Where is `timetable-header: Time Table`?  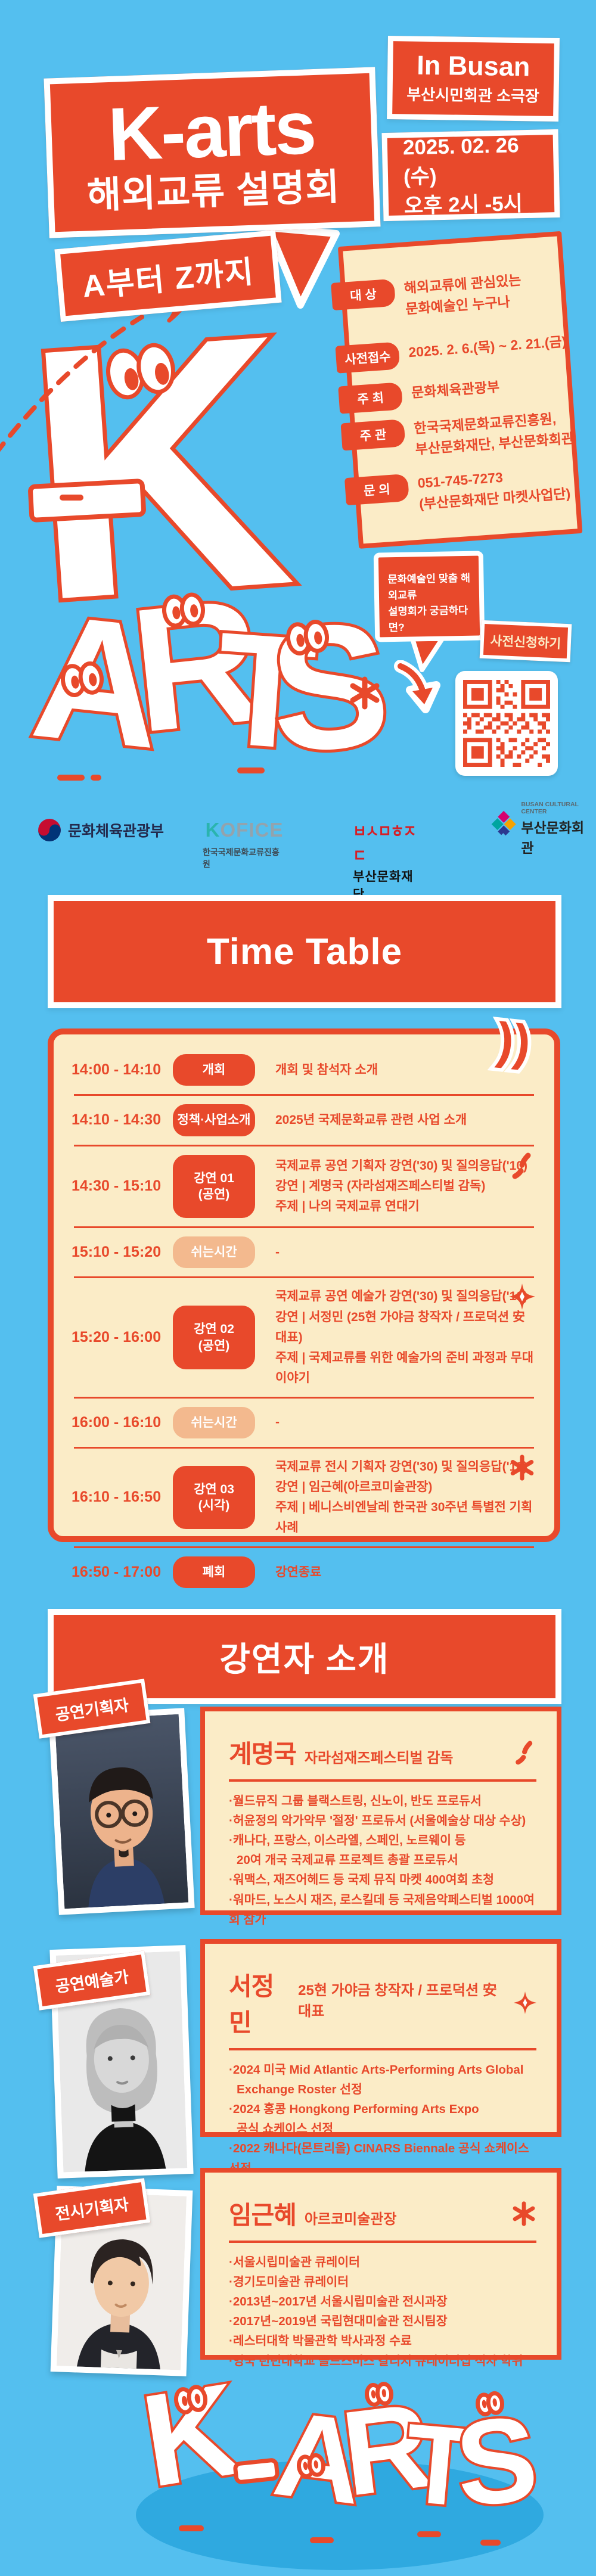
timetable-header: Time Table is located at coordinates (304, 951).